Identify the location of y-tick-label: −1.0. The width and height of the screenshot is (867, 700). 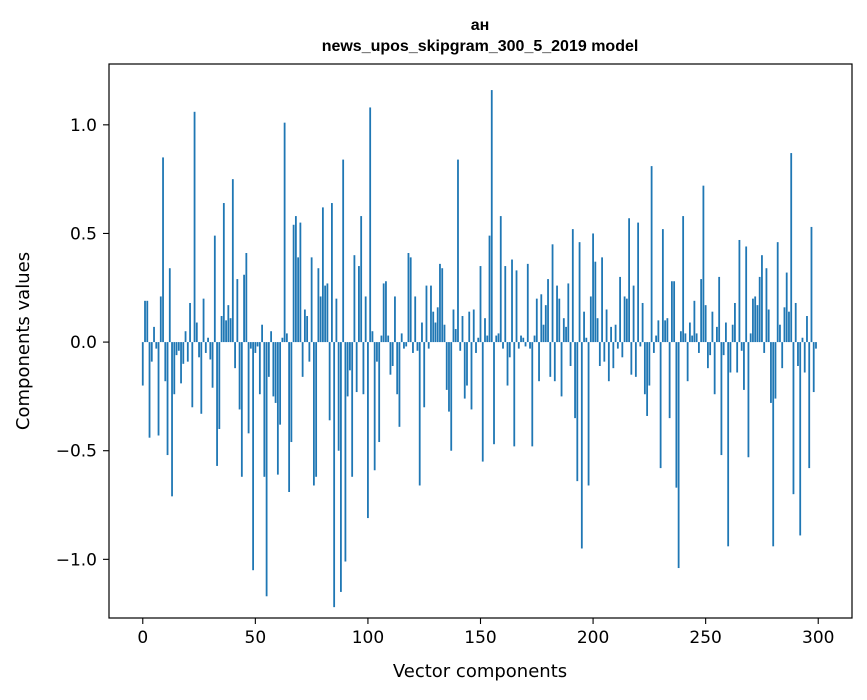
(76, 560).